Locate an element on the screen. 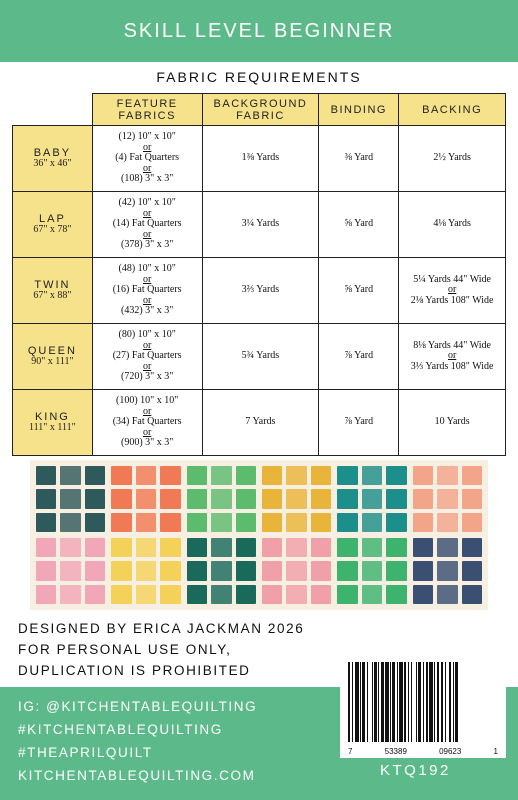 This screenshot has width=518, height=800. backing-cell: 10 Yards is located at coordinates (452, 422).